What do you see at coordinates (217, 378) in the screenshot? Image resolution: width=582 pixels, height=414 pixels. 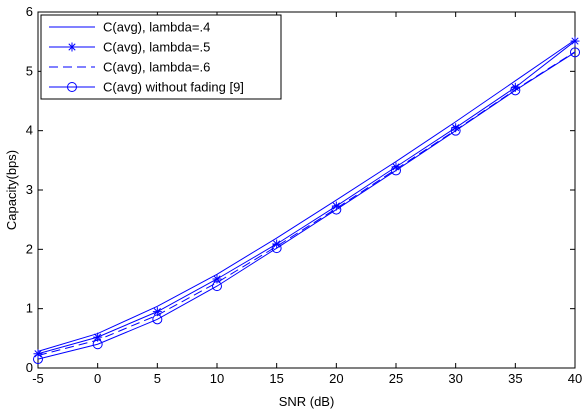 I see `x-tick-label: 10` at bounding box center [217, 378].